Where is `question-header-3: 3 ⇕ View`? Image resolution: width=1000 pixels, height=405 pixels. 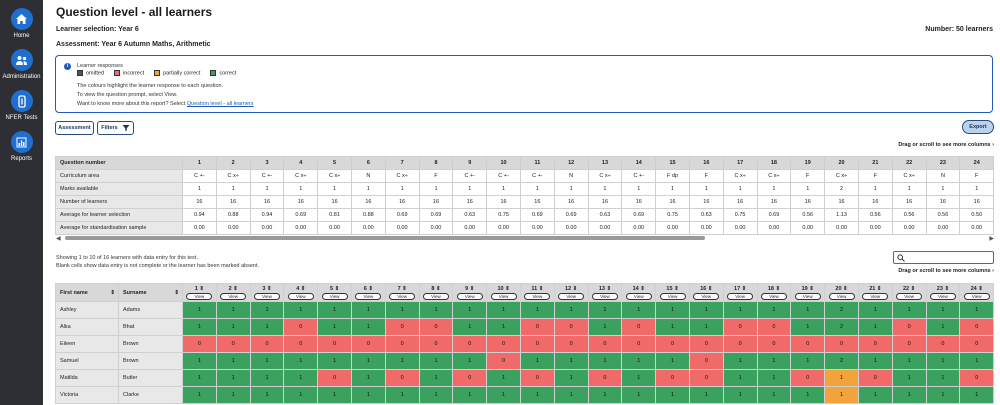
question-header-3: 3 ⇕ View is located at coordinates (267, 292).